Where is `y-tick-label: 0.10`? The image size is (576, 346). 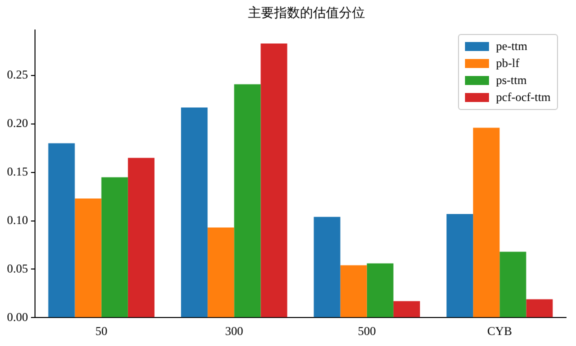
y-tick-label: 0.10 is located at coordinates (17, 219).